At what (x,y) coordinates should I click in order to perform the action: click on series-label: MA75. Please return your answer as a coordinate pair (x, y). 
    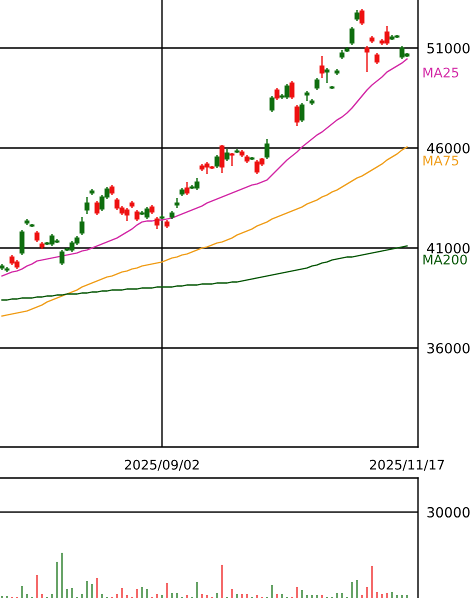
    Looking at the image, I should click on (440, 161).